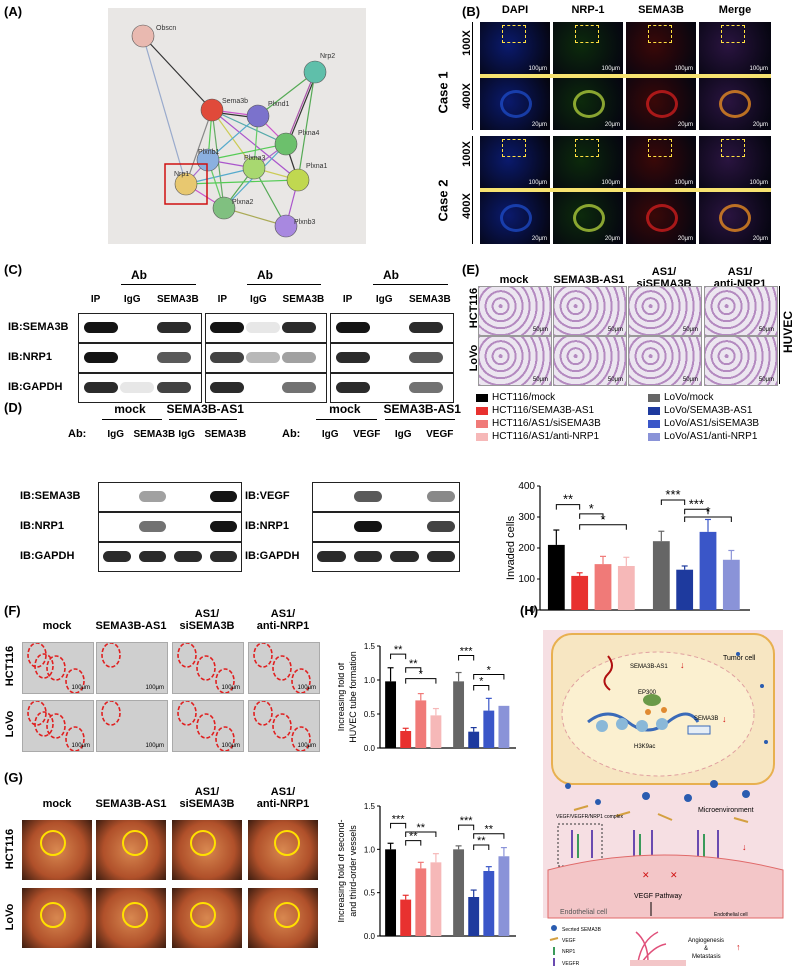  Describe the element at coordinates (546, 423) in the screenshot. I see `legend-label: HCT116/AS1/siSEMA3B` at that location.